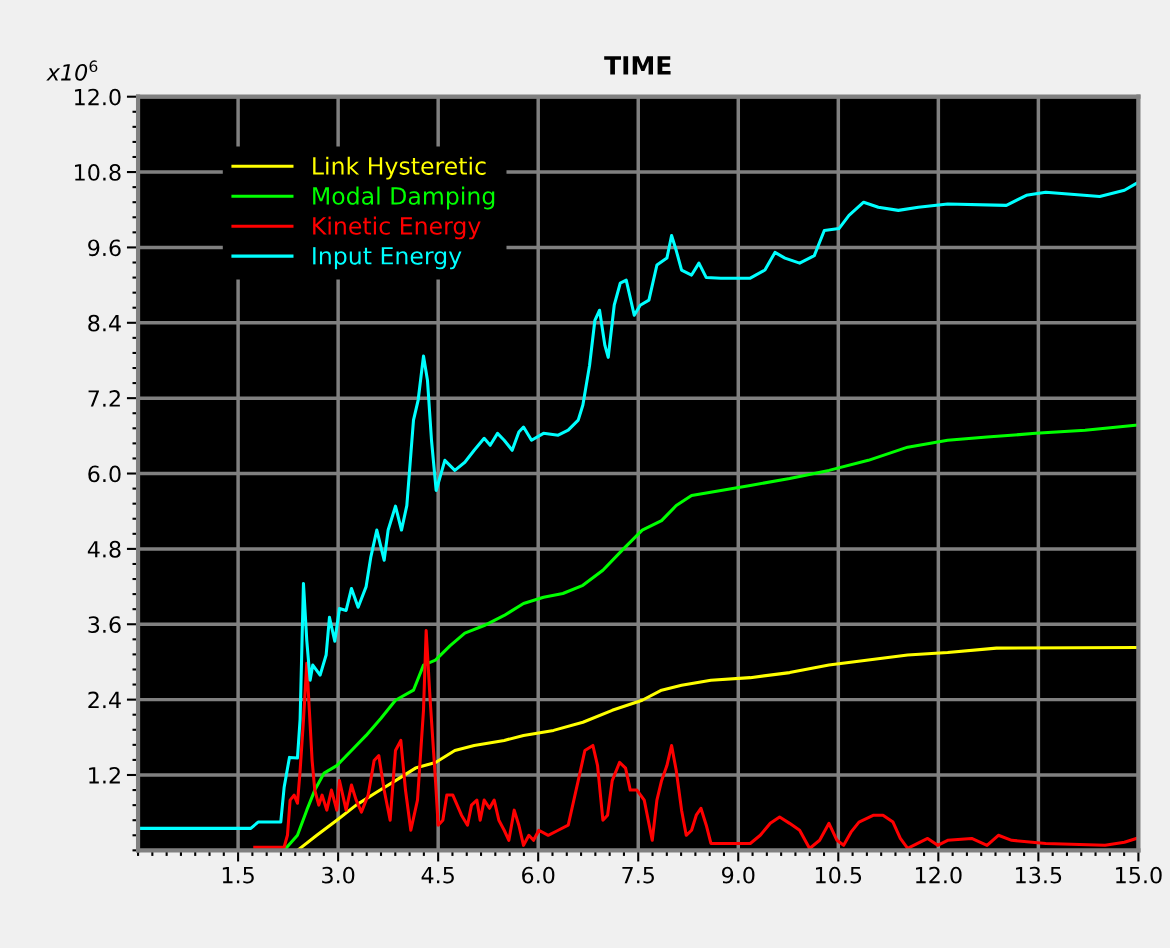  I want to click on y-tick-label: 4.8, so click(104, 549).